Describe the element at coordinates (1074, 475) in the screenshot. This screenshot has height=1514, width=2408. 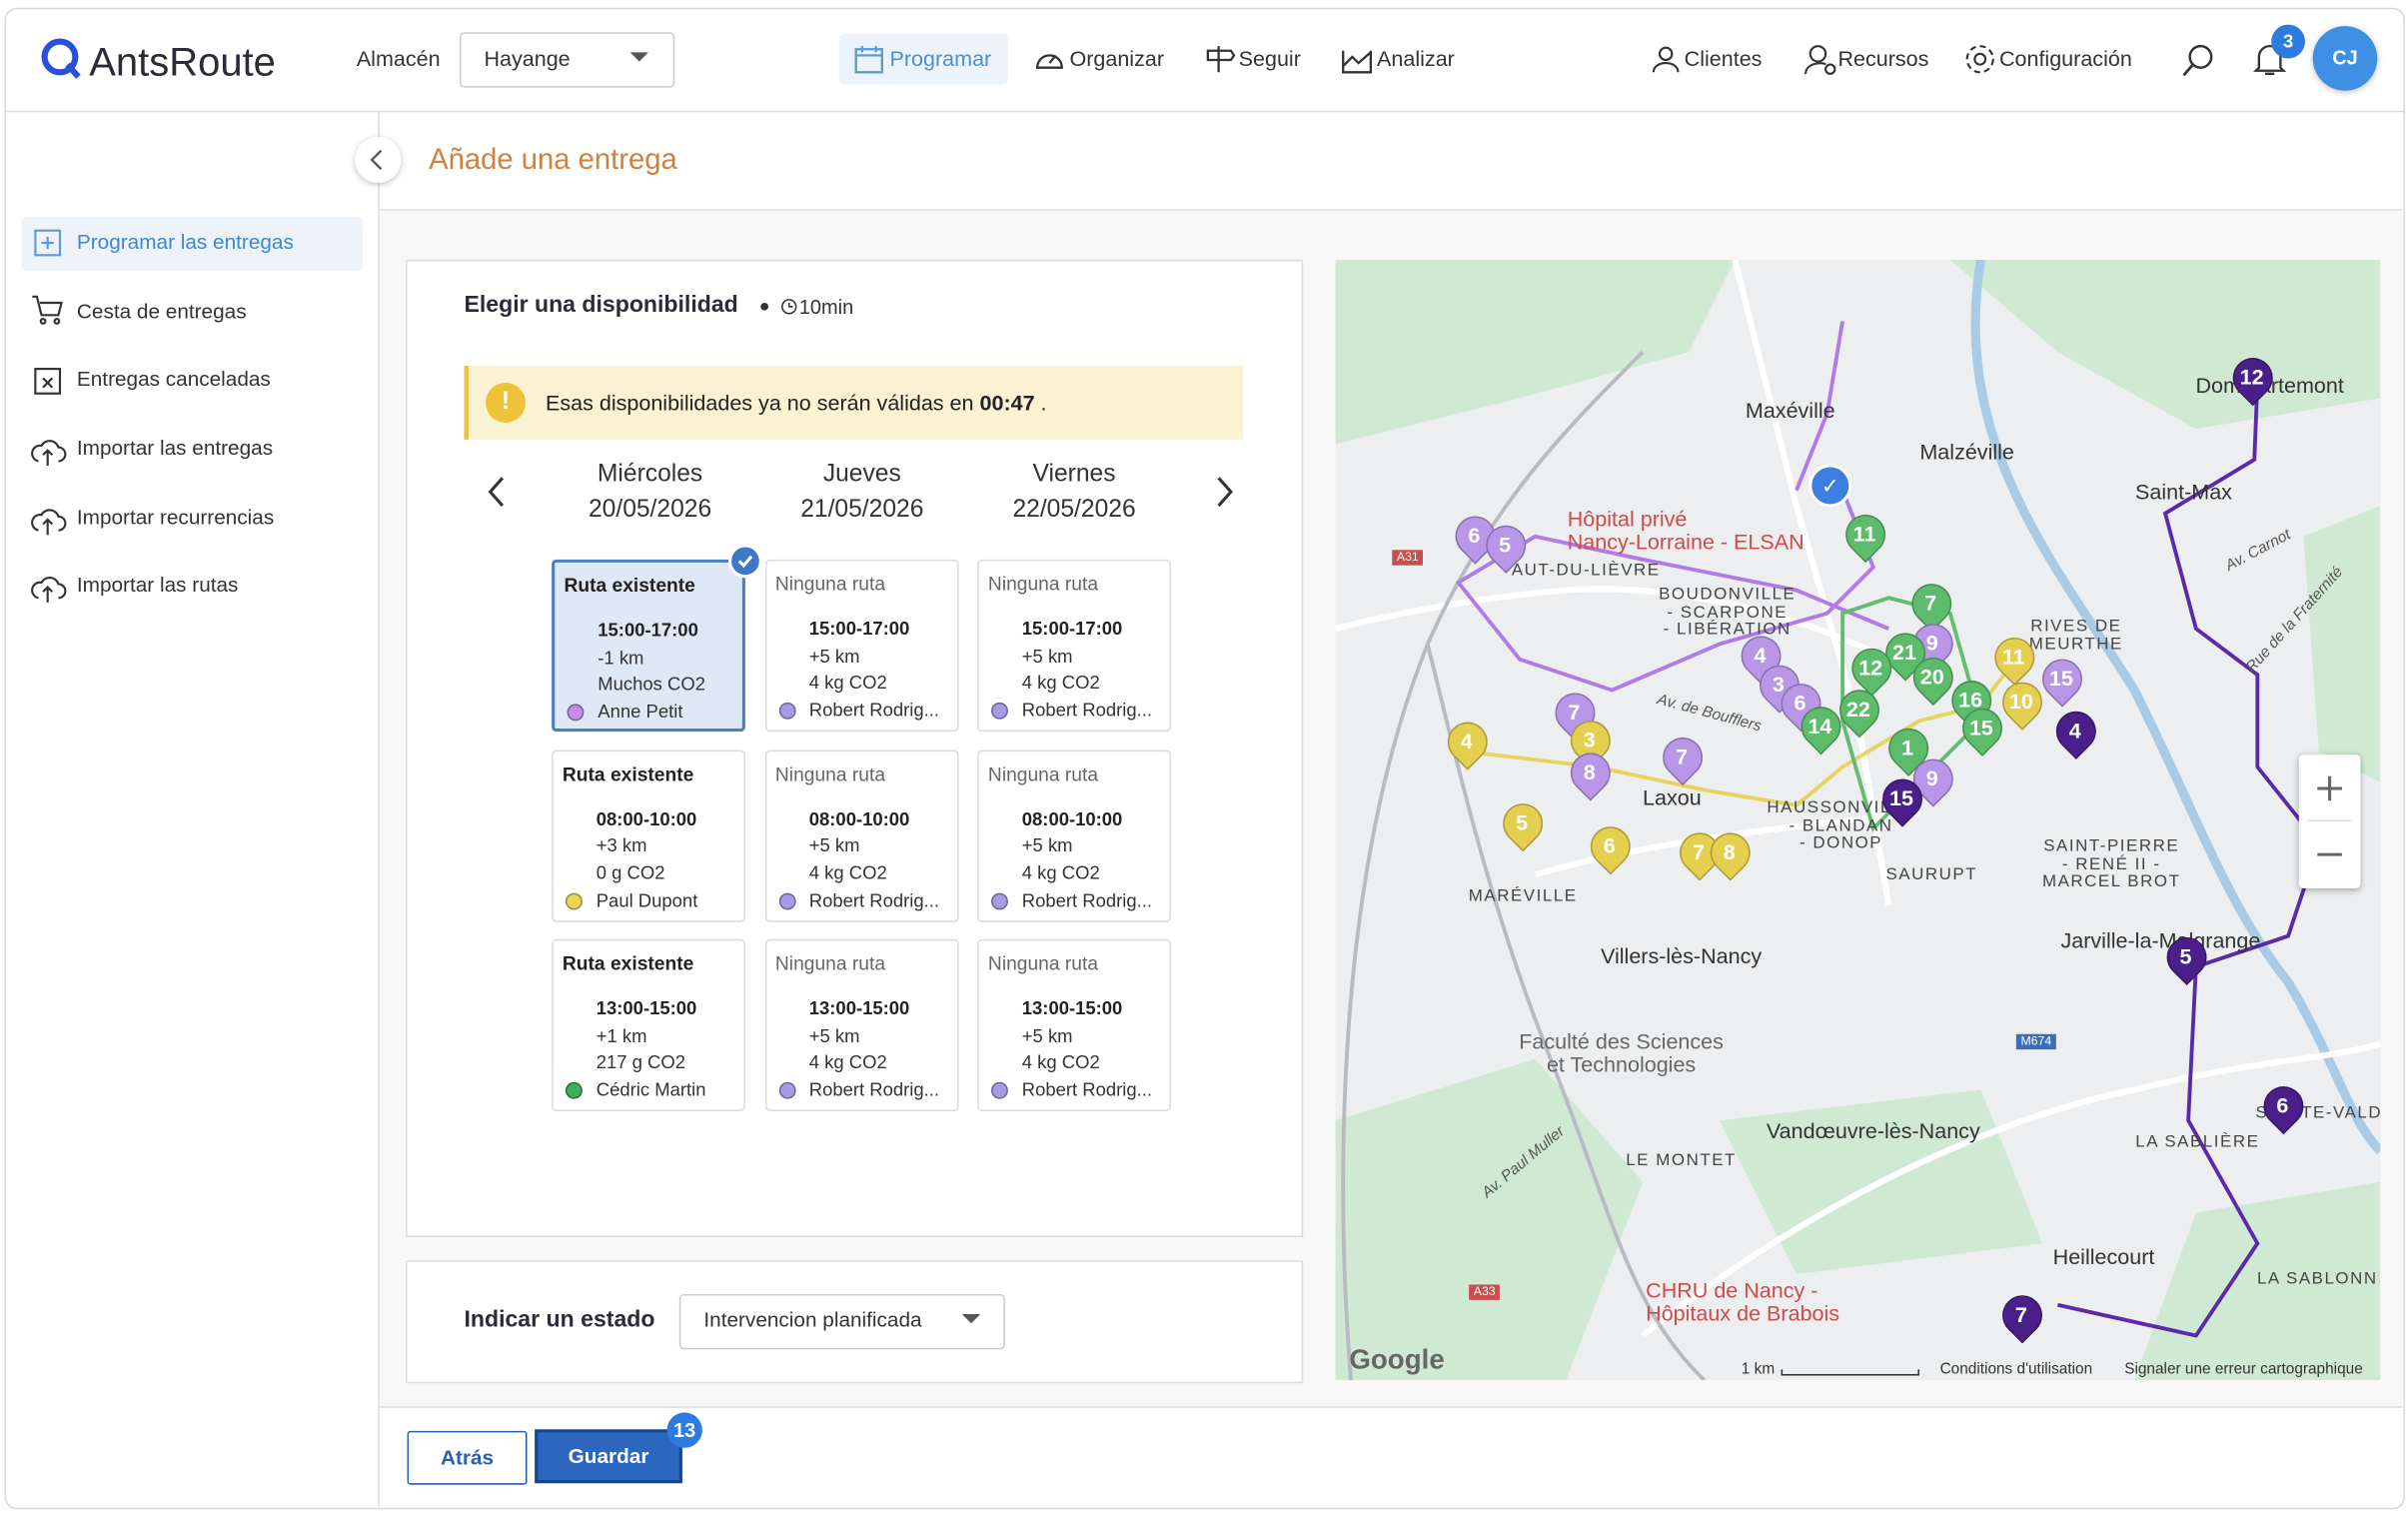
I see `day-name: Viernes` at that location.